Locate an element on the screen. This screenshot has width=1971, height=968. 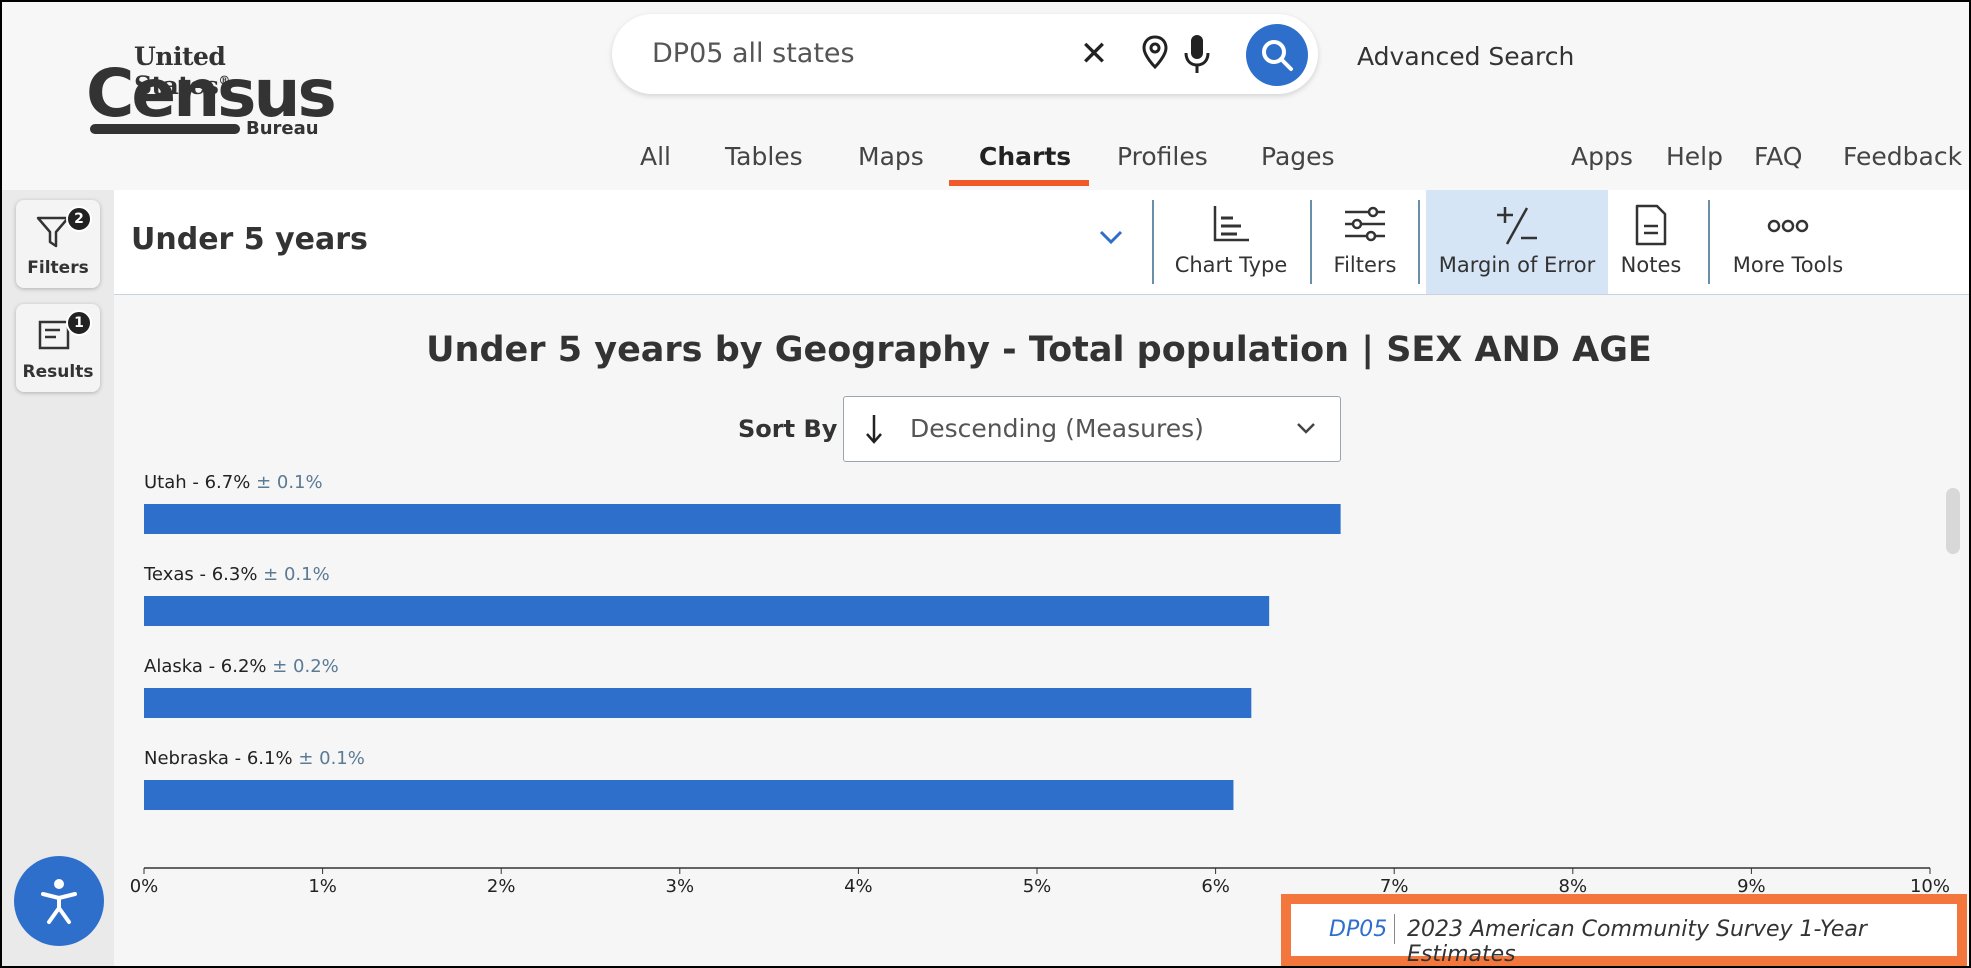
source-table-id: DP05 is located at coordinates (1358, 929).